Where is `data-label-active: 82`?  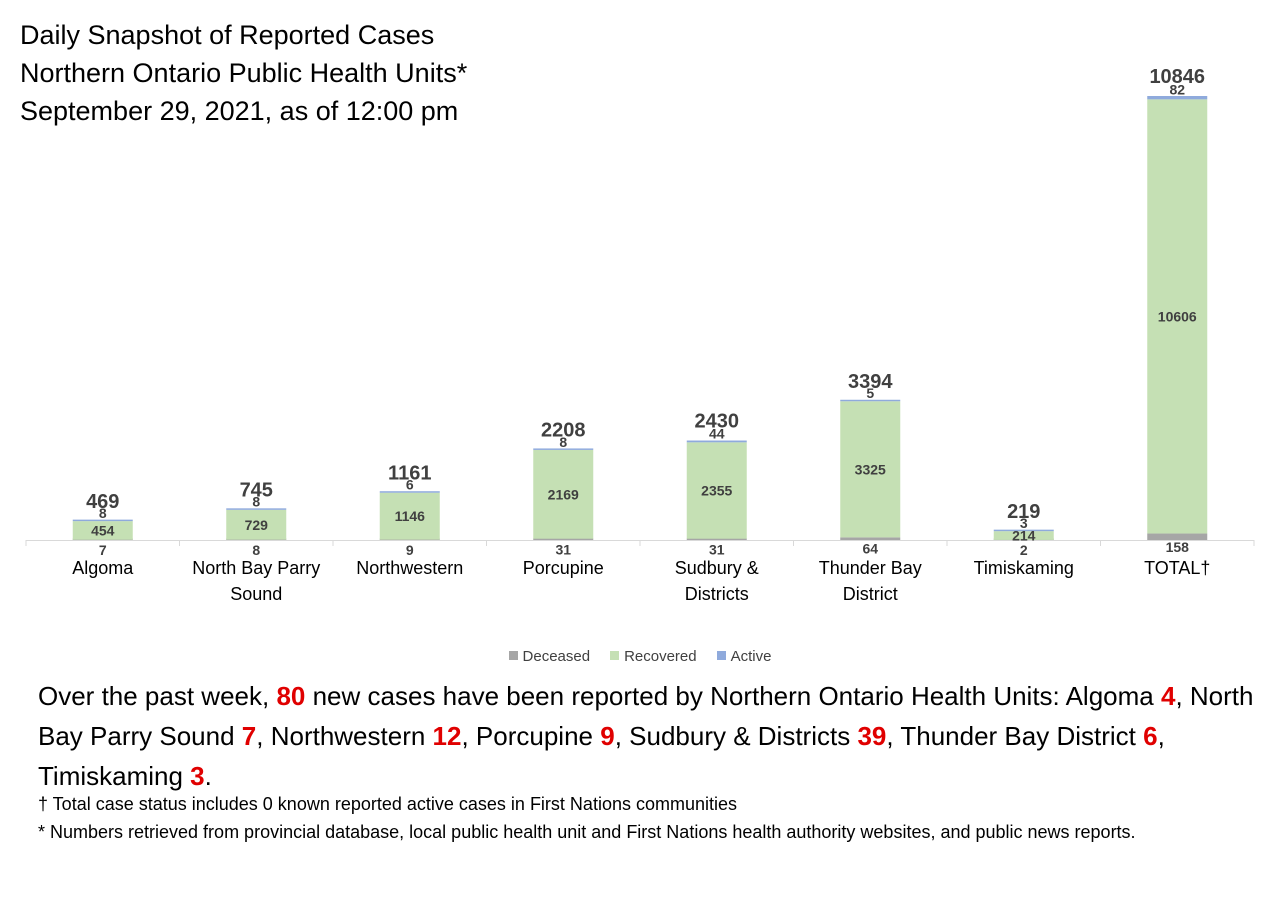
data-label-active: 82 is located at coordinates (1177, 90).